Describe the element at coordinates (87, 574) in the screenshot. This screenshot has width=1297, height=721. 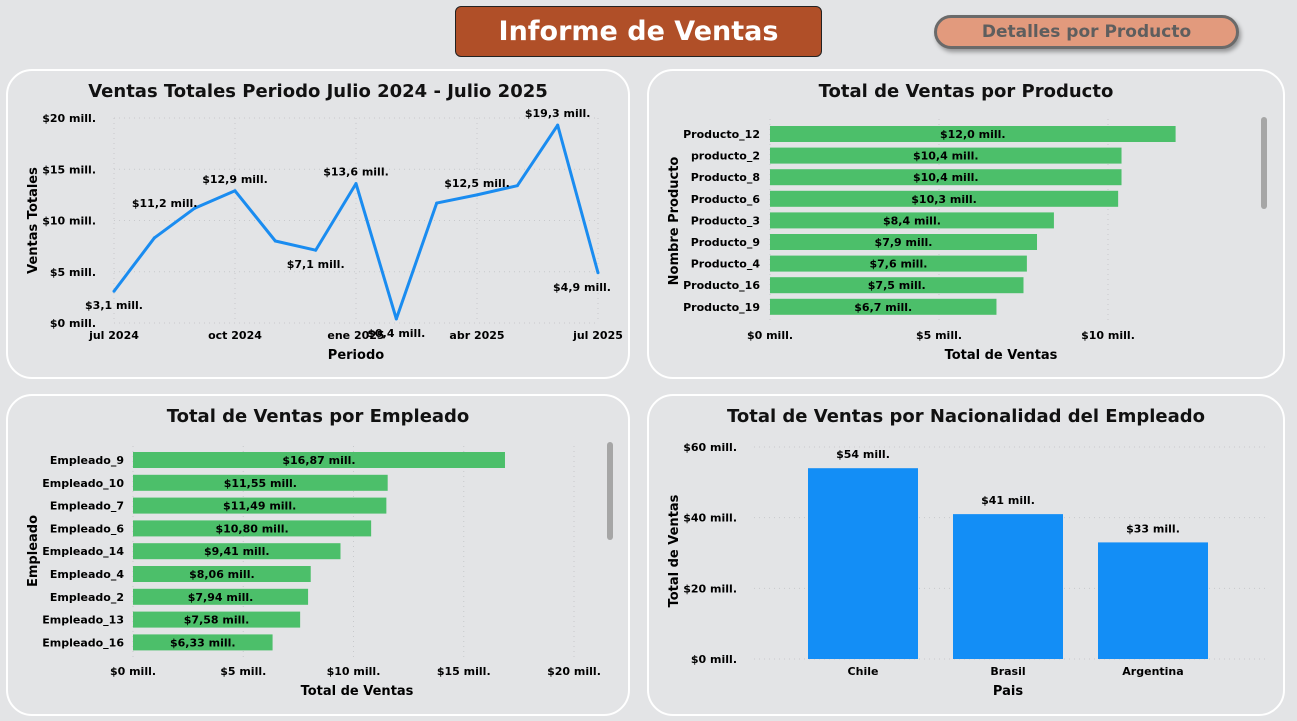
I see `employee-category-label: Empleado_4` at that location.